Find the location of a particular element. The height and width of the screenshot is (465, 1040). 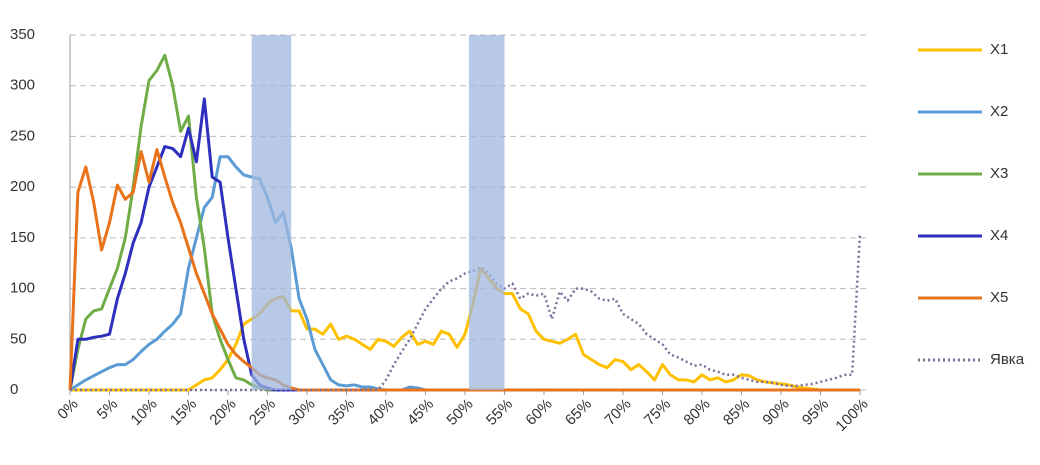

x-tick-label: 65% is located at coordinates (578, 412).